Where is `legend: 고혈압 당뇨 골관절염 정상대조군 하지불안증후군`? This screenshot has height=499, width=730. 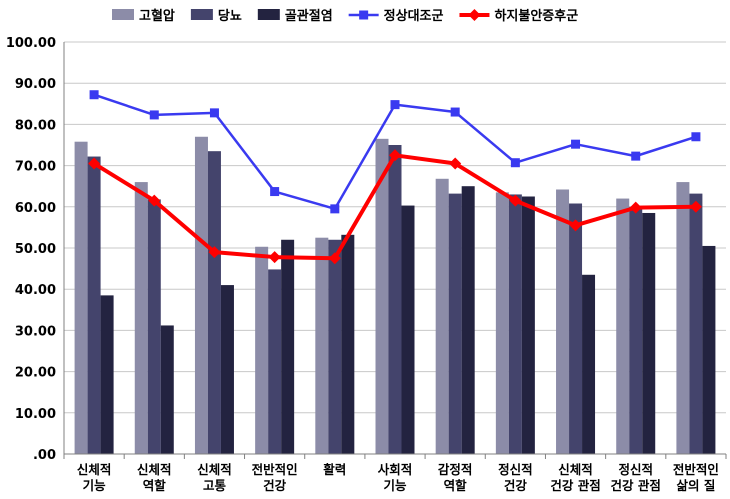
legend: 고혈압 당뇨 골관절염 정상대조군 하지불안증후군 is located at coordinates (345, 16).